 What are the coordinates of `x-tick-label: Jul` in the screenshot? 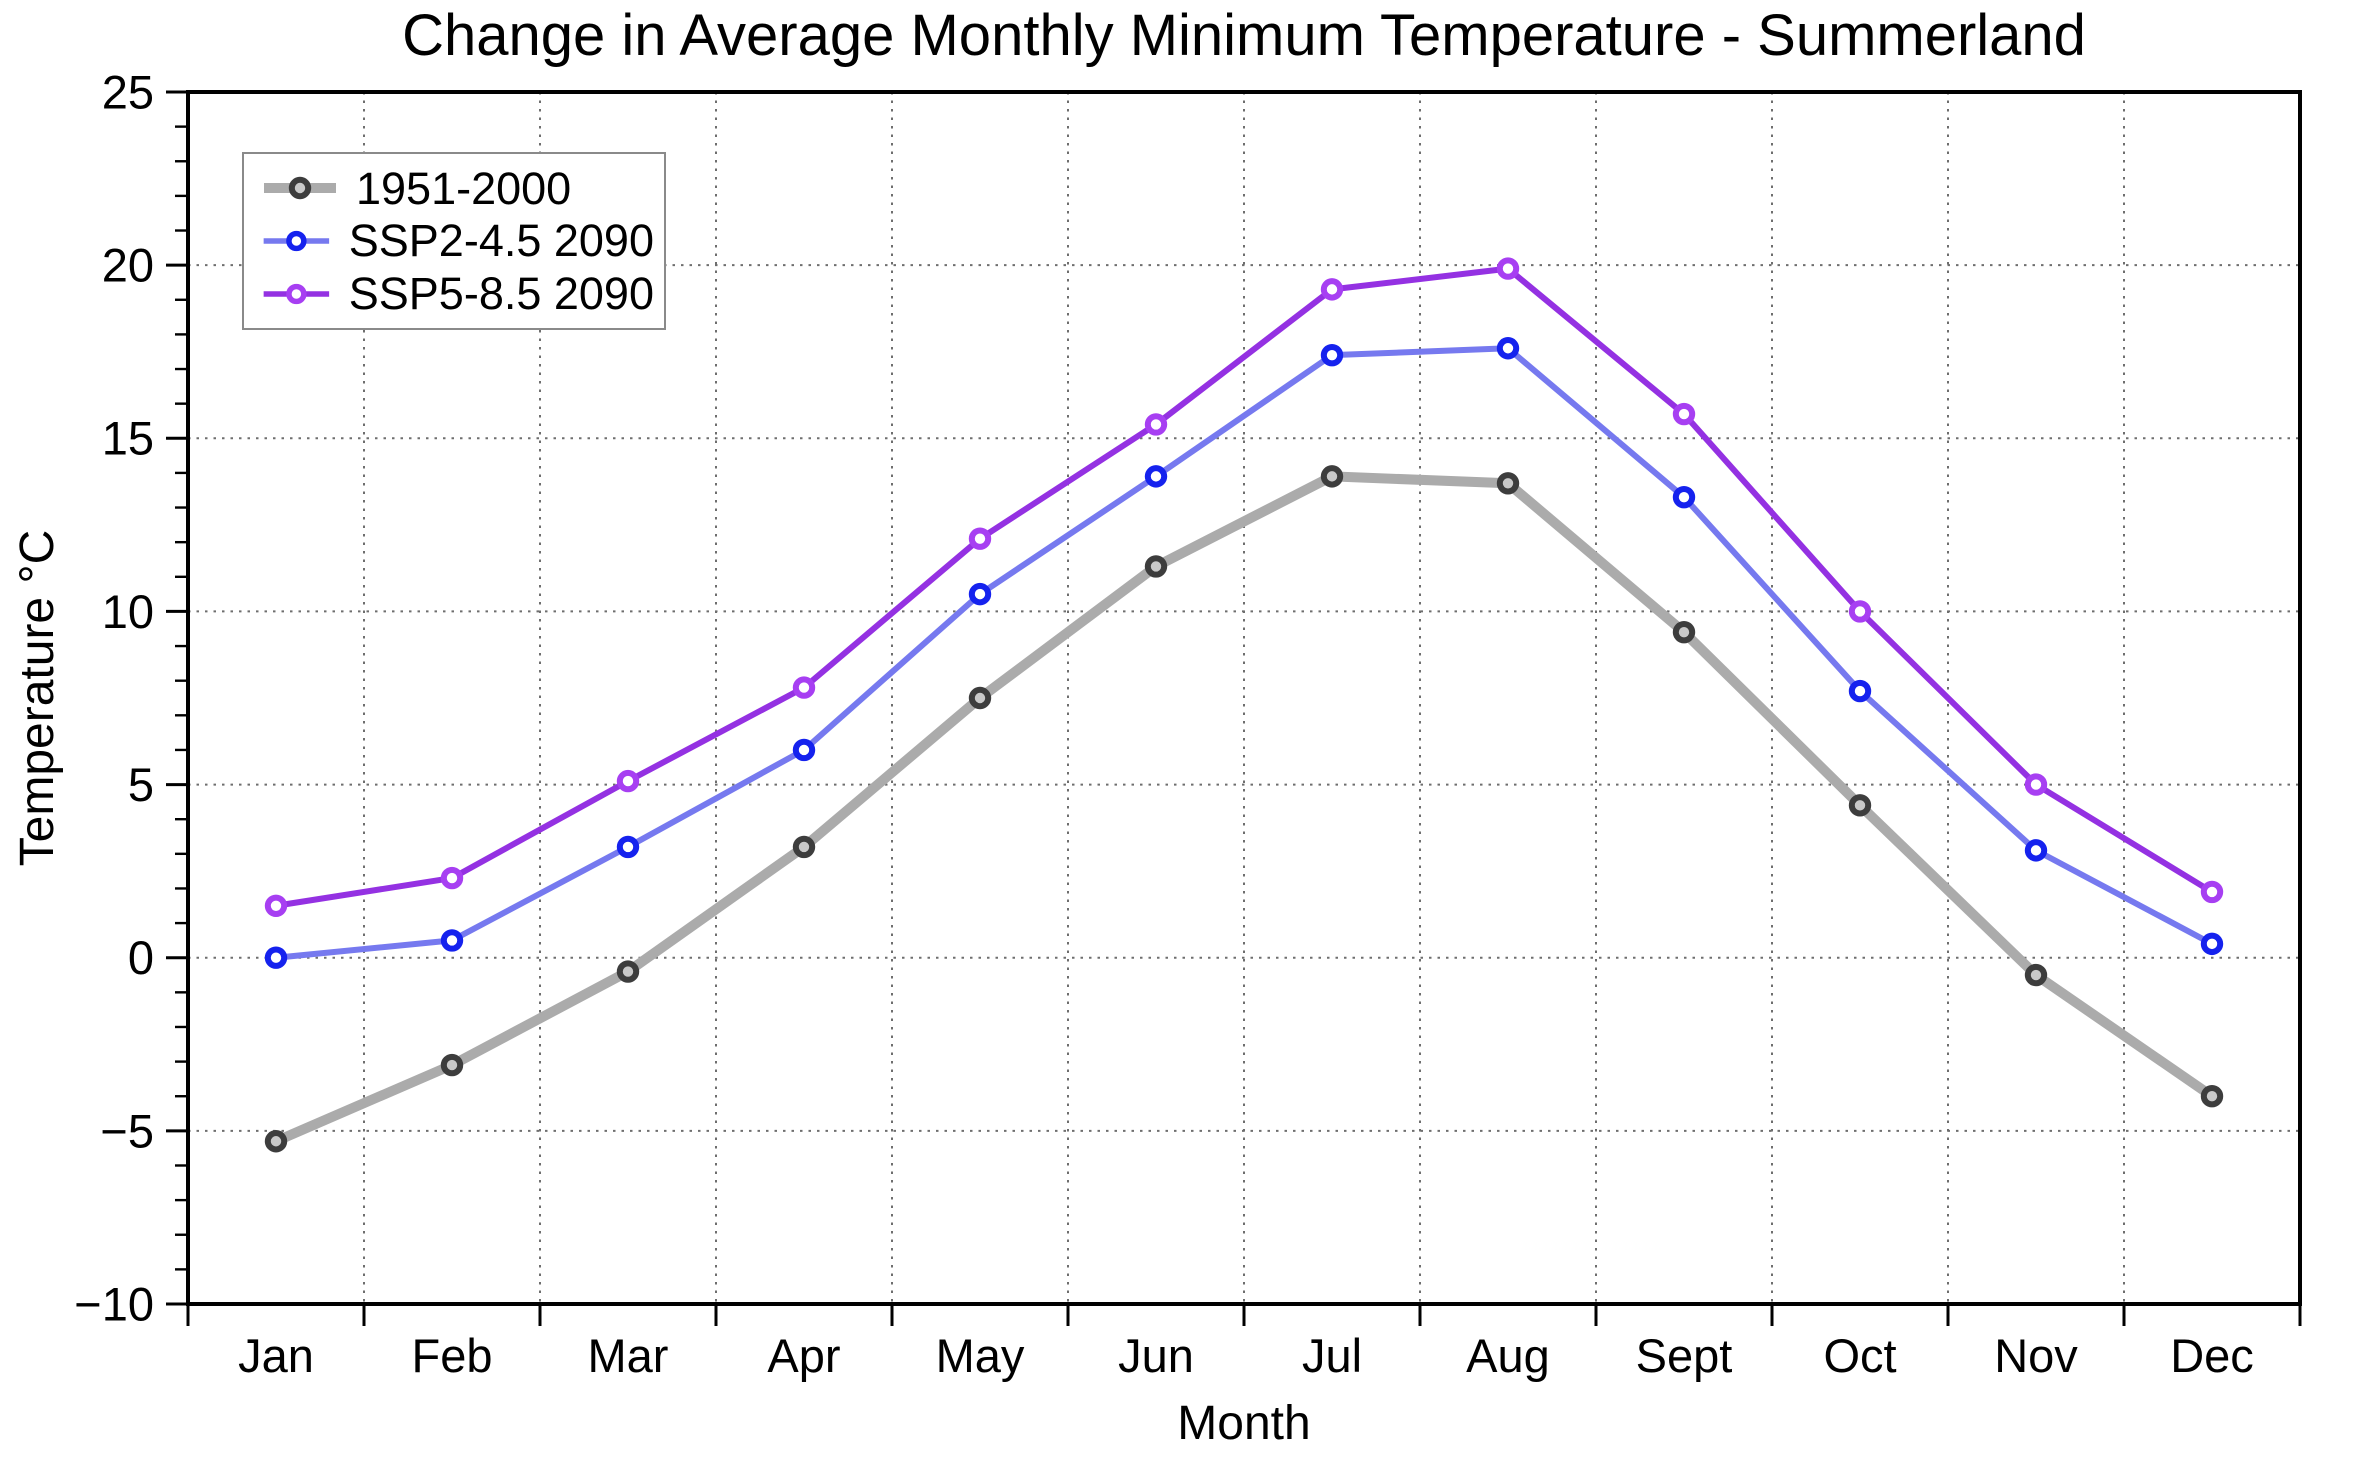 It's located at (1332, 1355).